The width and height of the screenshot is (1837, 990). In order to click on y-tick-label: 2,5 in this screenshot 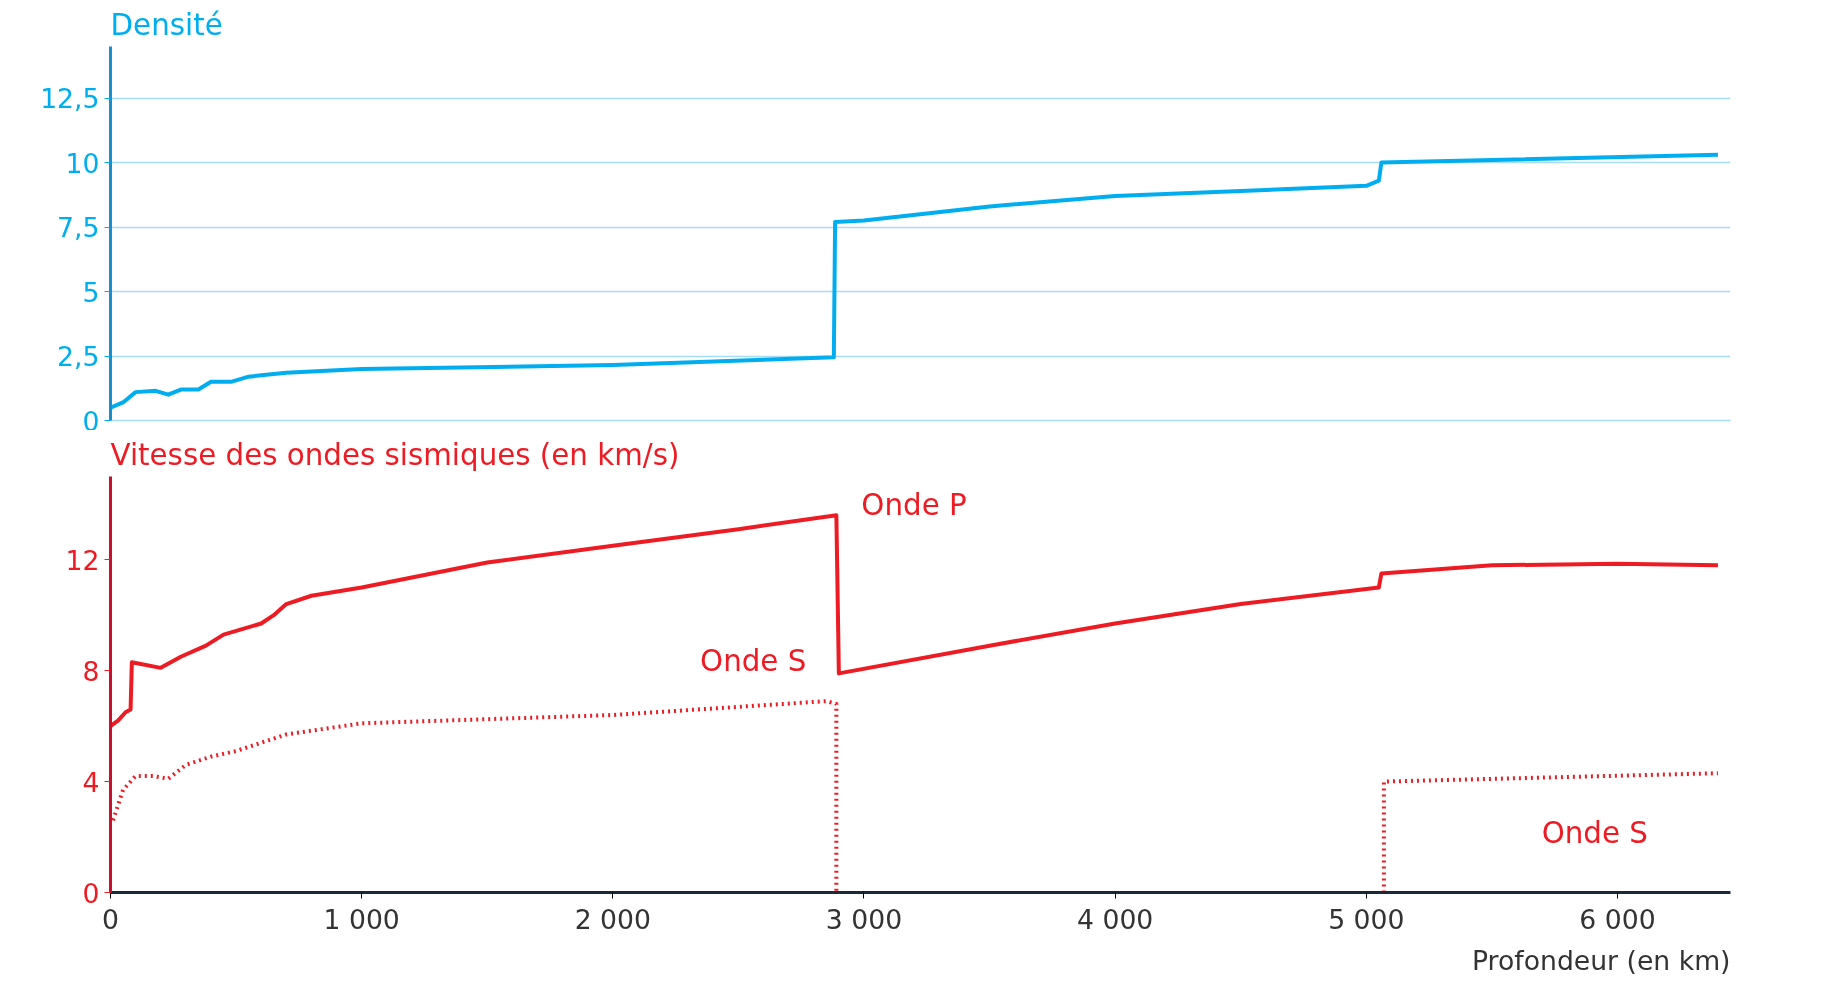, I will do `click(78, 357)`.